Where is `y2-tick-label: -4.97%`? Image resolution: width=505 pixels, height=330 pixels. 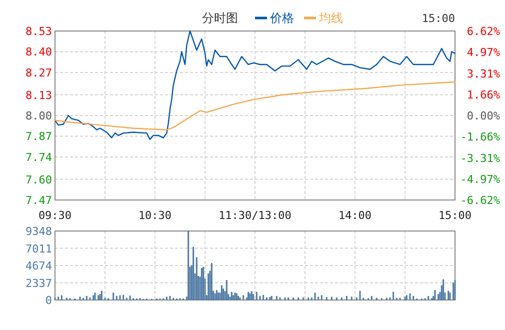 y2-tick-label: -4.97% is located at coordinates (480, 179).